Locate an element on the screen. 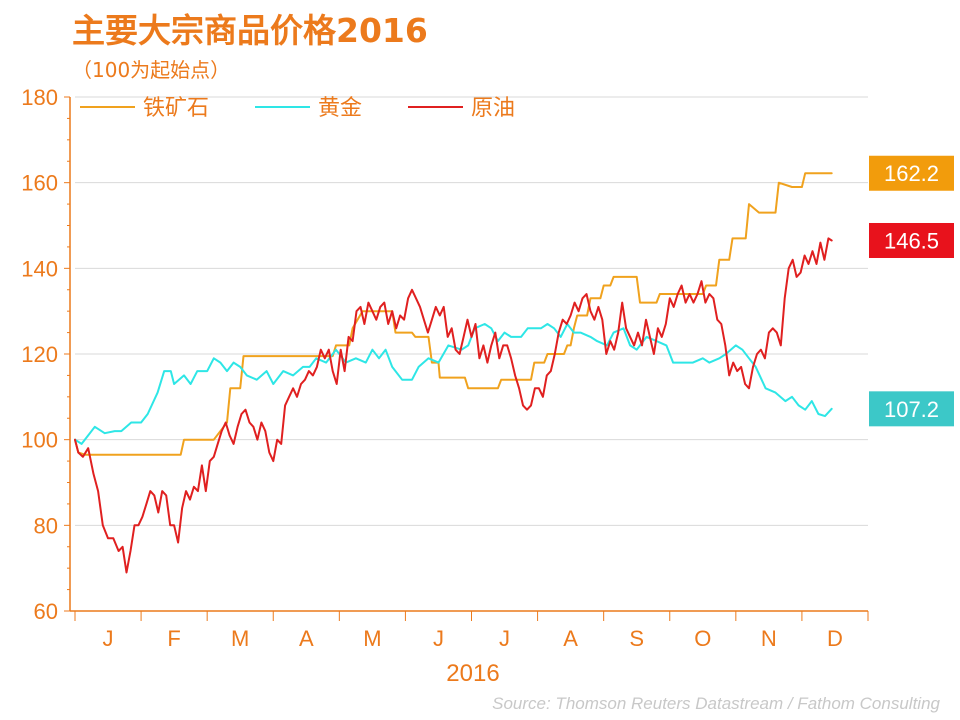 Image resolution: width=960 pixels, height=720 pixels. x-tick-label: D is located at coordinates (835, 638).